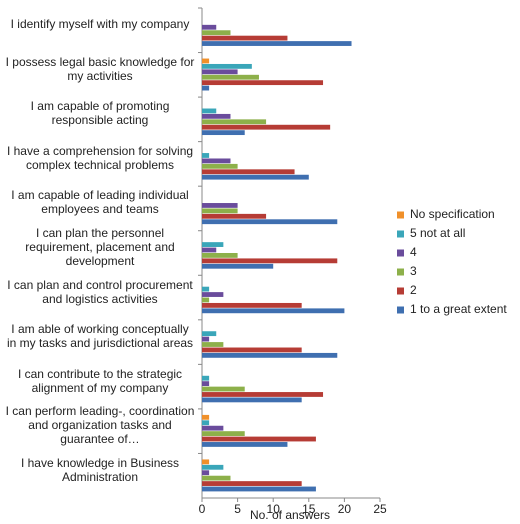 Image resolution: width=520 pixels, height=524 pixels. What do you see at coordinates (100, 24) in the screenshot?
I see `y-tick-label: I identify myself with my company` at bounding box center [100, 24].